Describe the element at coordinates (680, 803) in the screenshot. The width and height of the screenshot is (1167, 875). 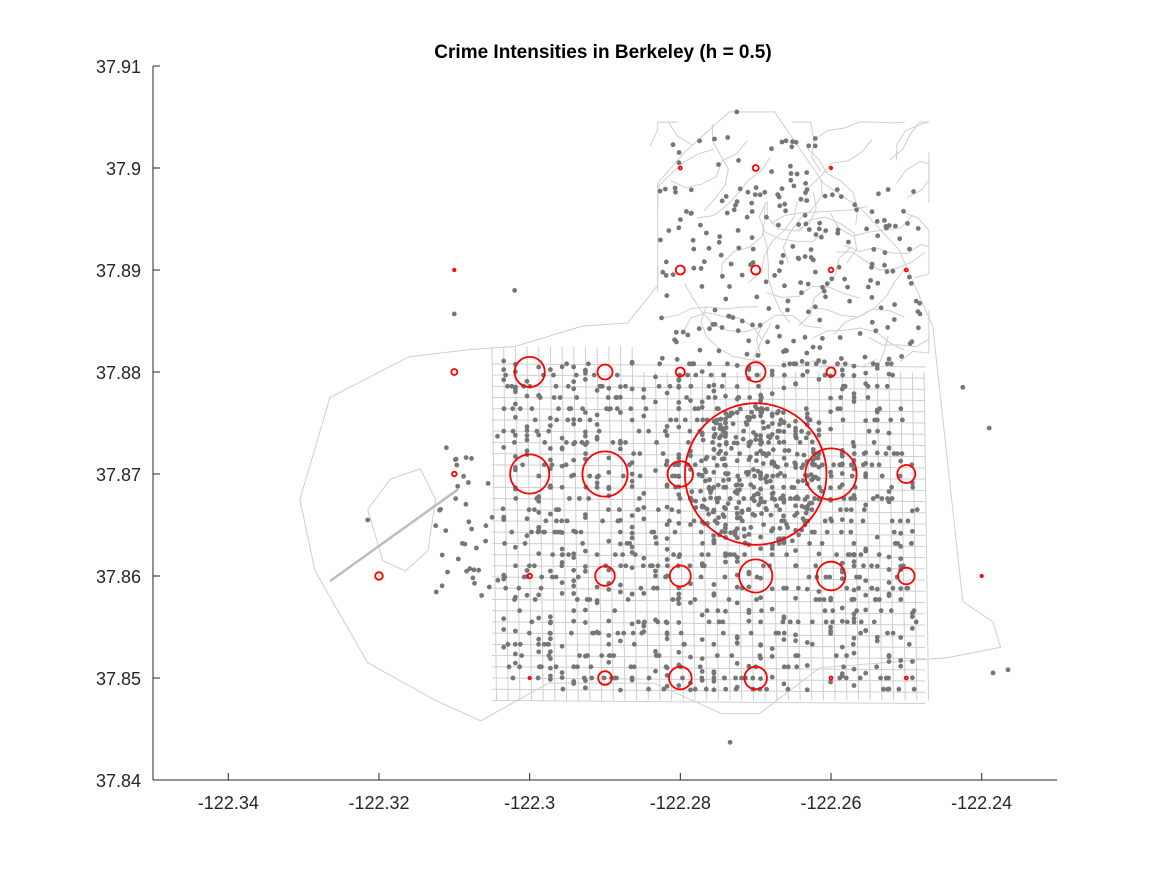
I see `x-tick-label: -122.28` at that location.